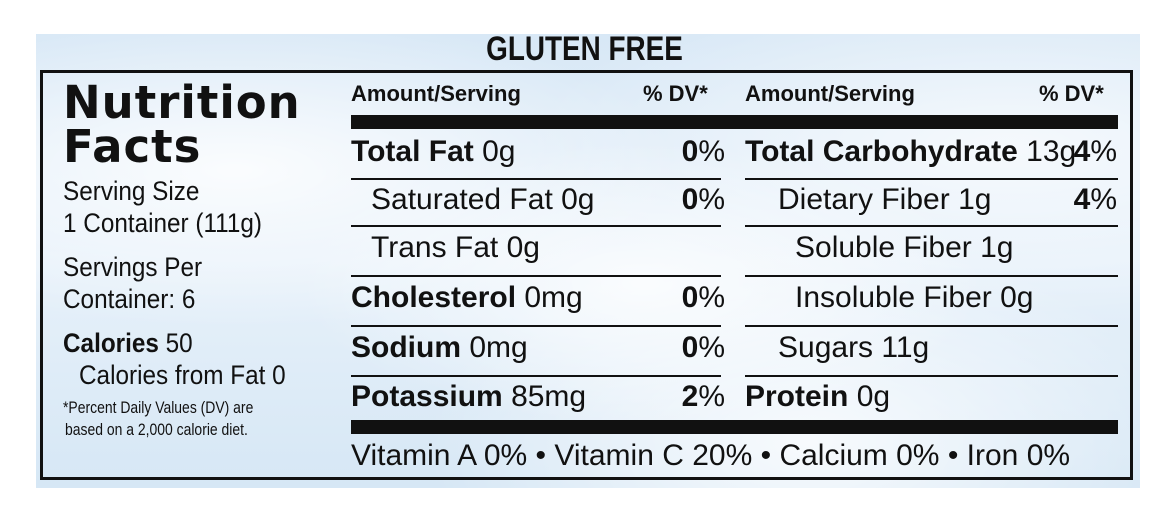 This screenshot has width=1169, height=528. What do you see at coordinates (436, 93) in the screenshot?
I see `amount-header-left: Amount/Serving` at bounding box center [436, 93].